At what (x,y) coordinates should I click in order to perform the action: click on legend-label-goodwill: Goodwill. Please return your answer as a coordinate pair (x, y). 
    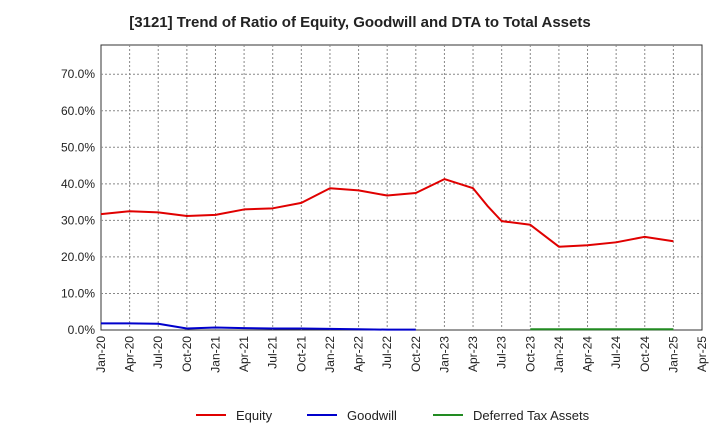
    Looking at the image, I should click on (372, 415).